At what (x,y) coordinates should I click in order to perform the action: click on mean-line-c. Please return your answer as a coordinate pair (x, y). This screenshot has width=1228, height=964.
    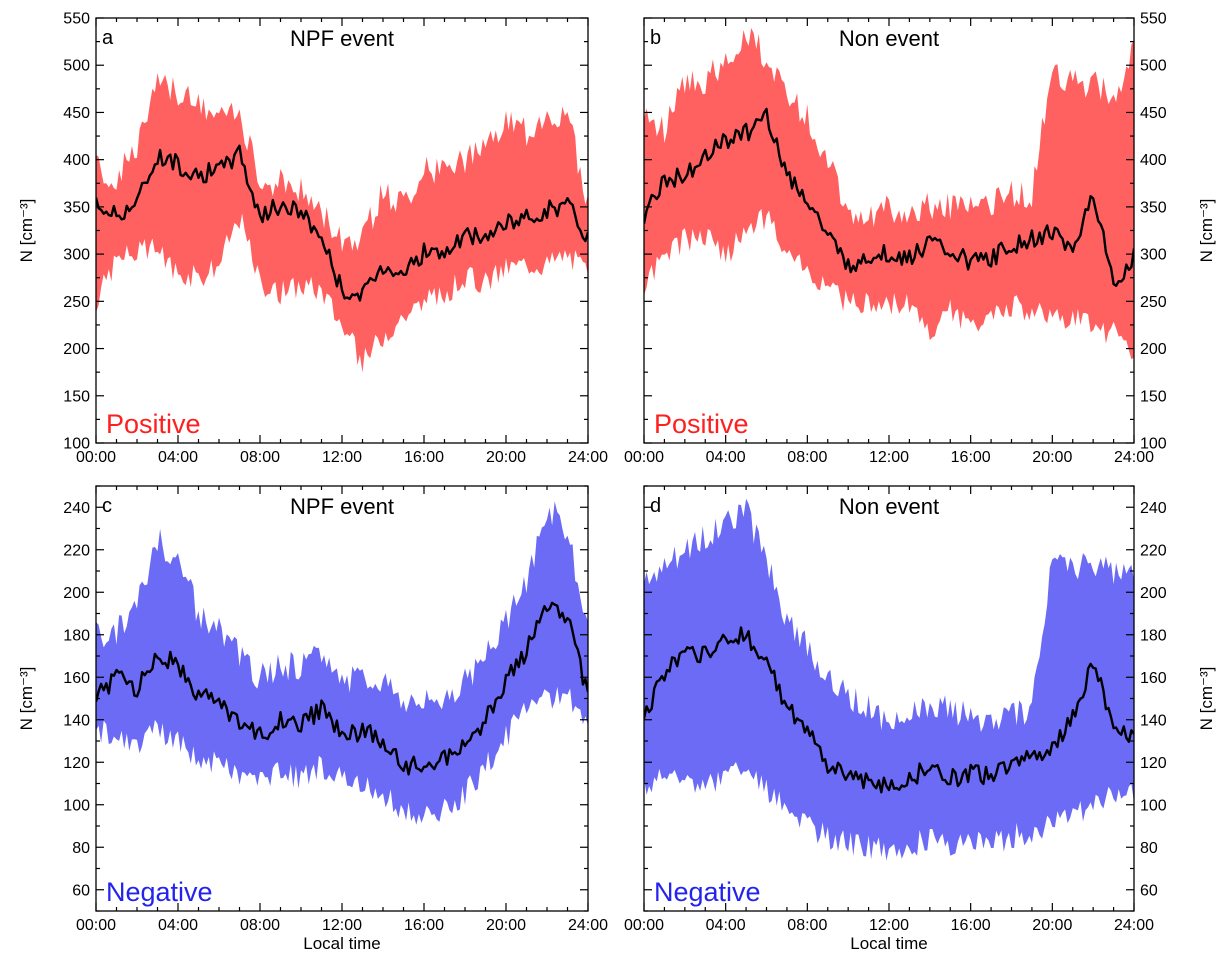
    Looking at the image, I should click on (342, 688).